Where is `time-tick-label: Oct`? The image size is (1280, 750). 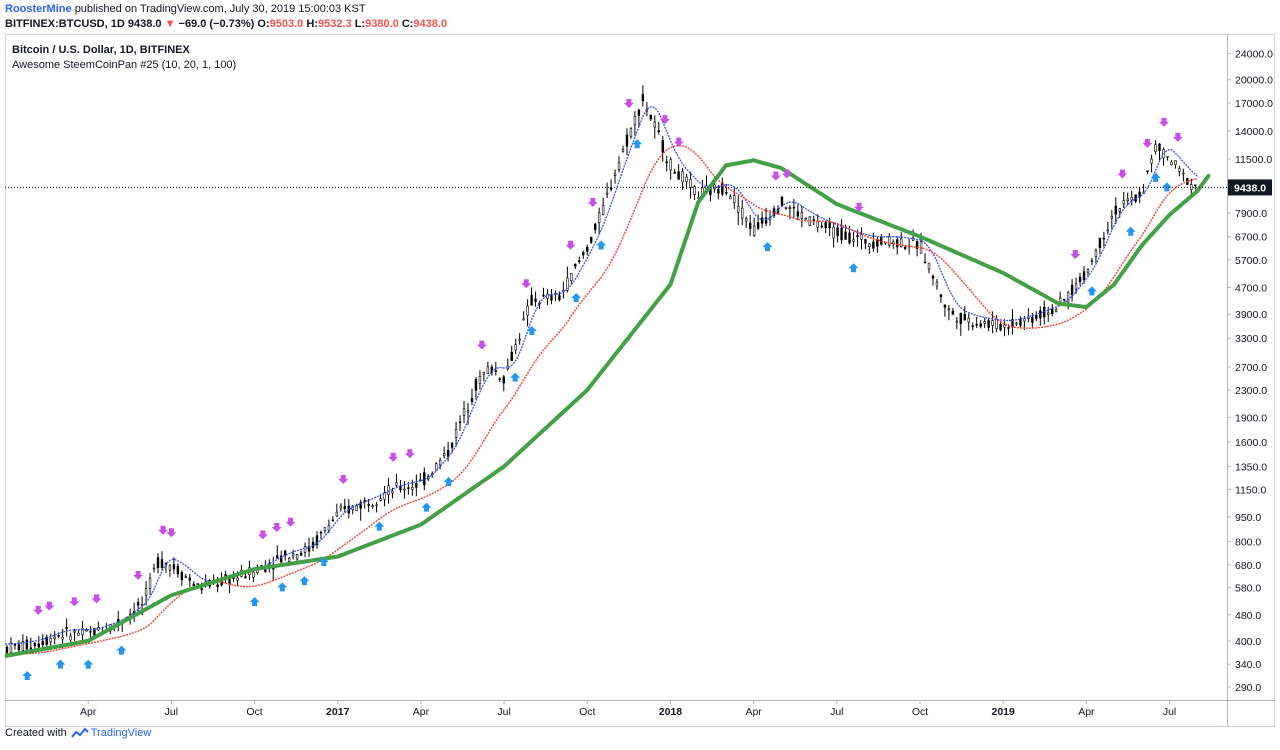 time-tick-label: Oct is located at coordinates (920, 712).